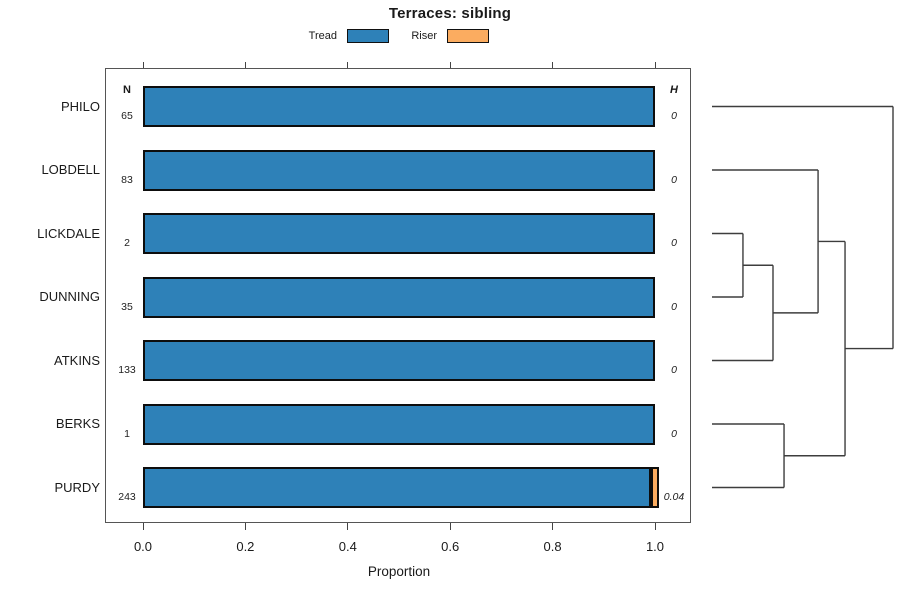 This screenshot has width=900, height=600. I want to click on row-label: BERKS, so click(77, 423).